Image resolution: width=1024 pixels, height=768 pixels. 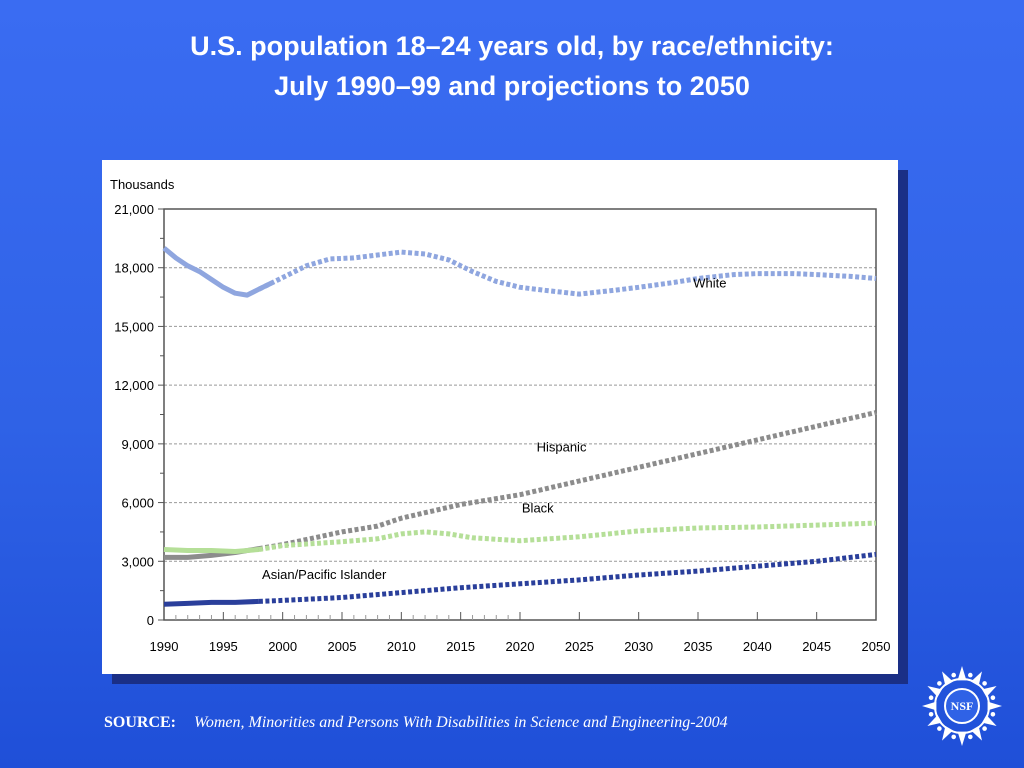 I want to click on series-black-actual, so click(x=211, y=550).